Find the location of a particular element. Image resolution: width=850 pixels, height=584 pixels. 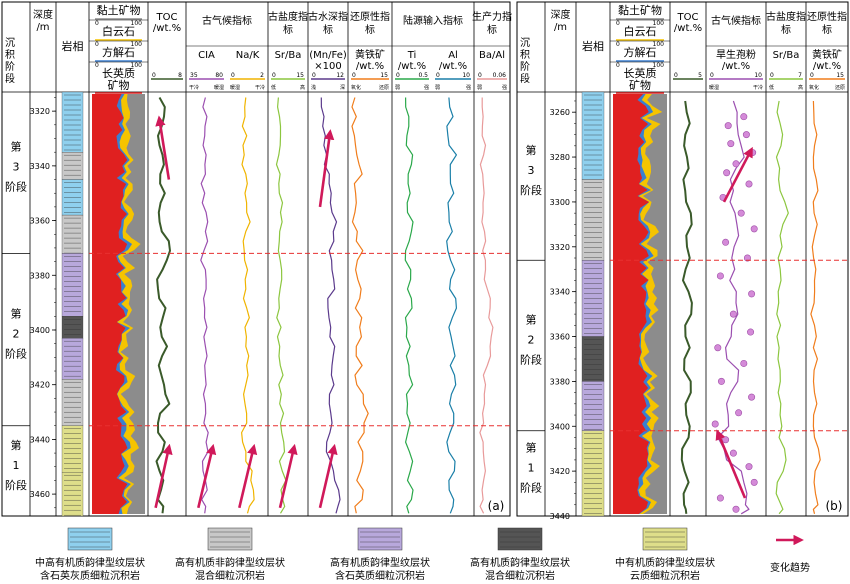

track-max-srba: 7 is located at coordinates (800, 75).